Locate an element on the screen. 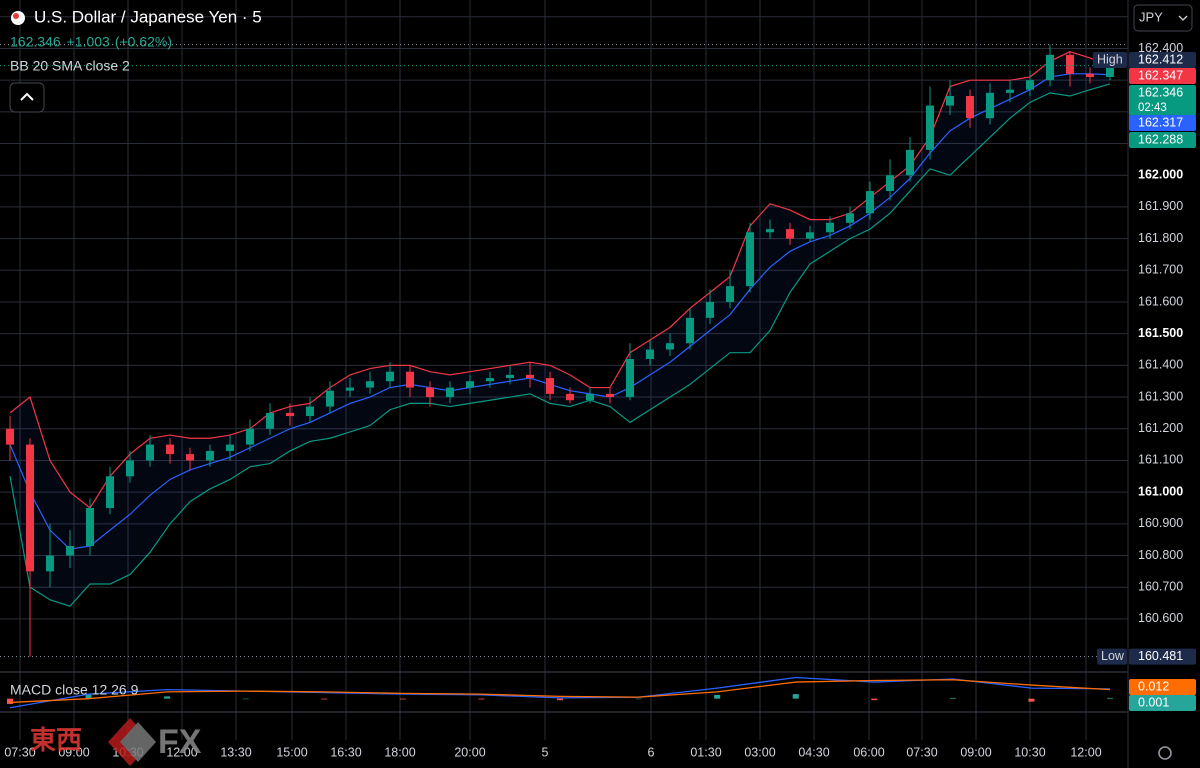  low-label: Low is located at coordinates (1113, 656).